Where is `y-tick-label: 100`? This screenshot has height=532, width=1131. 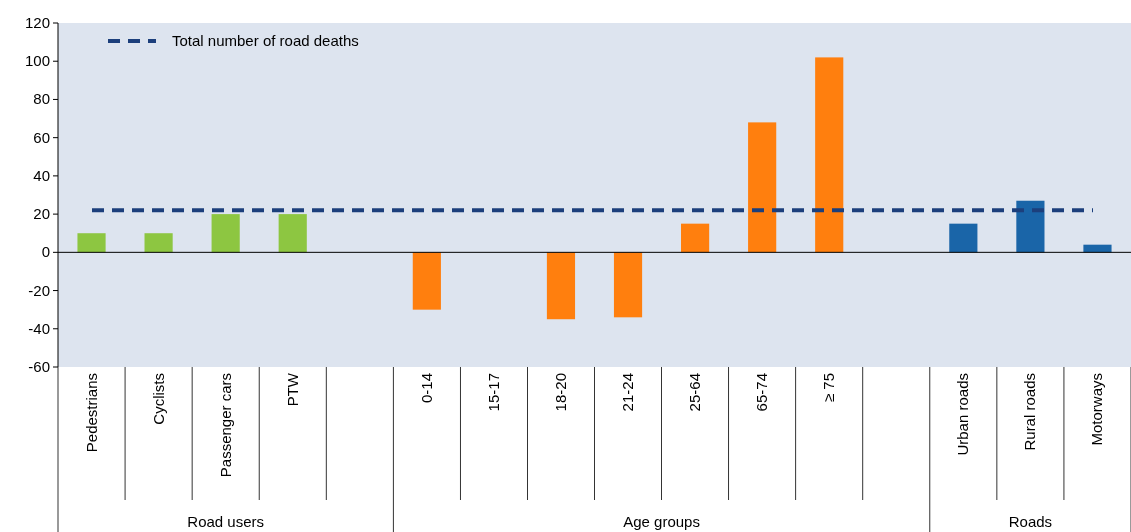
y-tick-label: 100 is located at coordinates (37, 61).